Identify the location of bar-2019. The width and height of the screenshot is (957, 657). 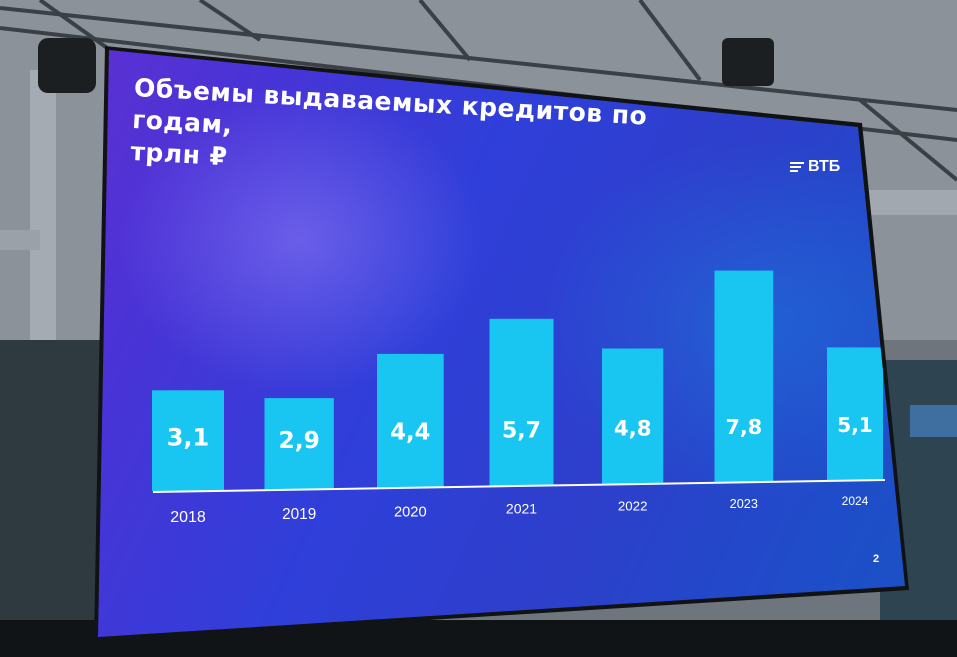
(299, 444).